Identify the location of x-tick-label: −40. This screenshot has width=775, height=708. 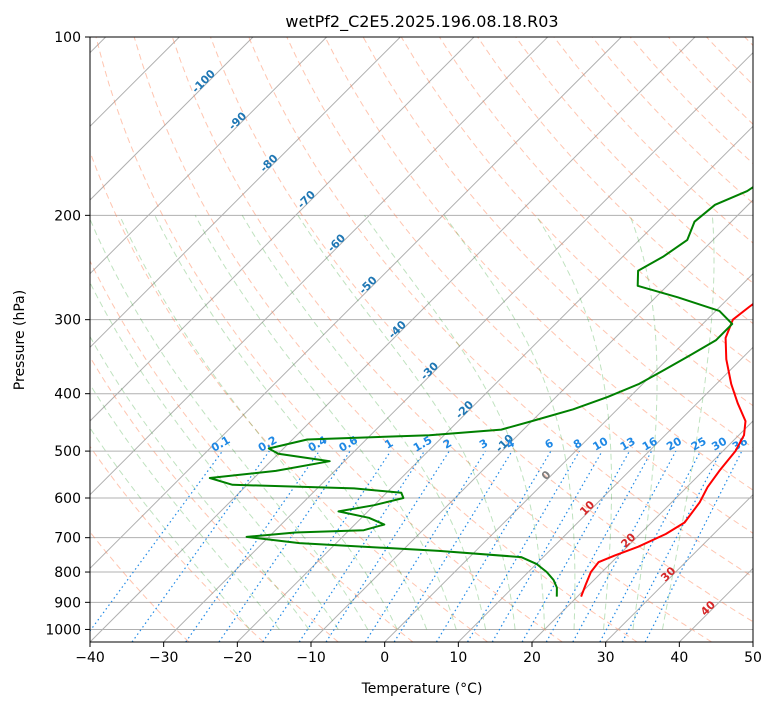
(90, 658).